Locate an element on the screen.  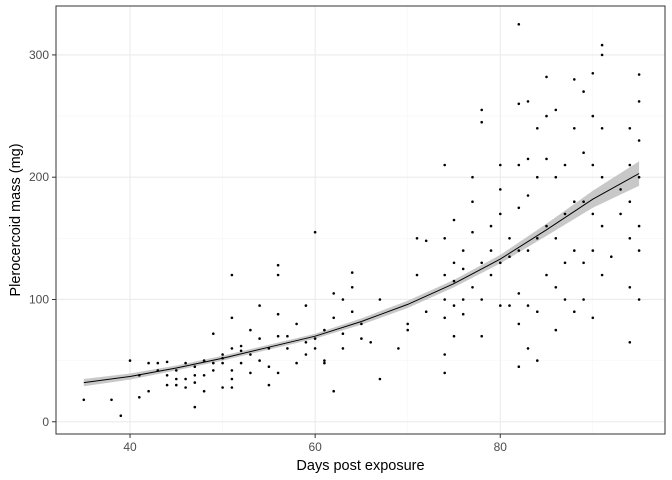
y-tick-label: 0 is located at coordinates (45, 422).